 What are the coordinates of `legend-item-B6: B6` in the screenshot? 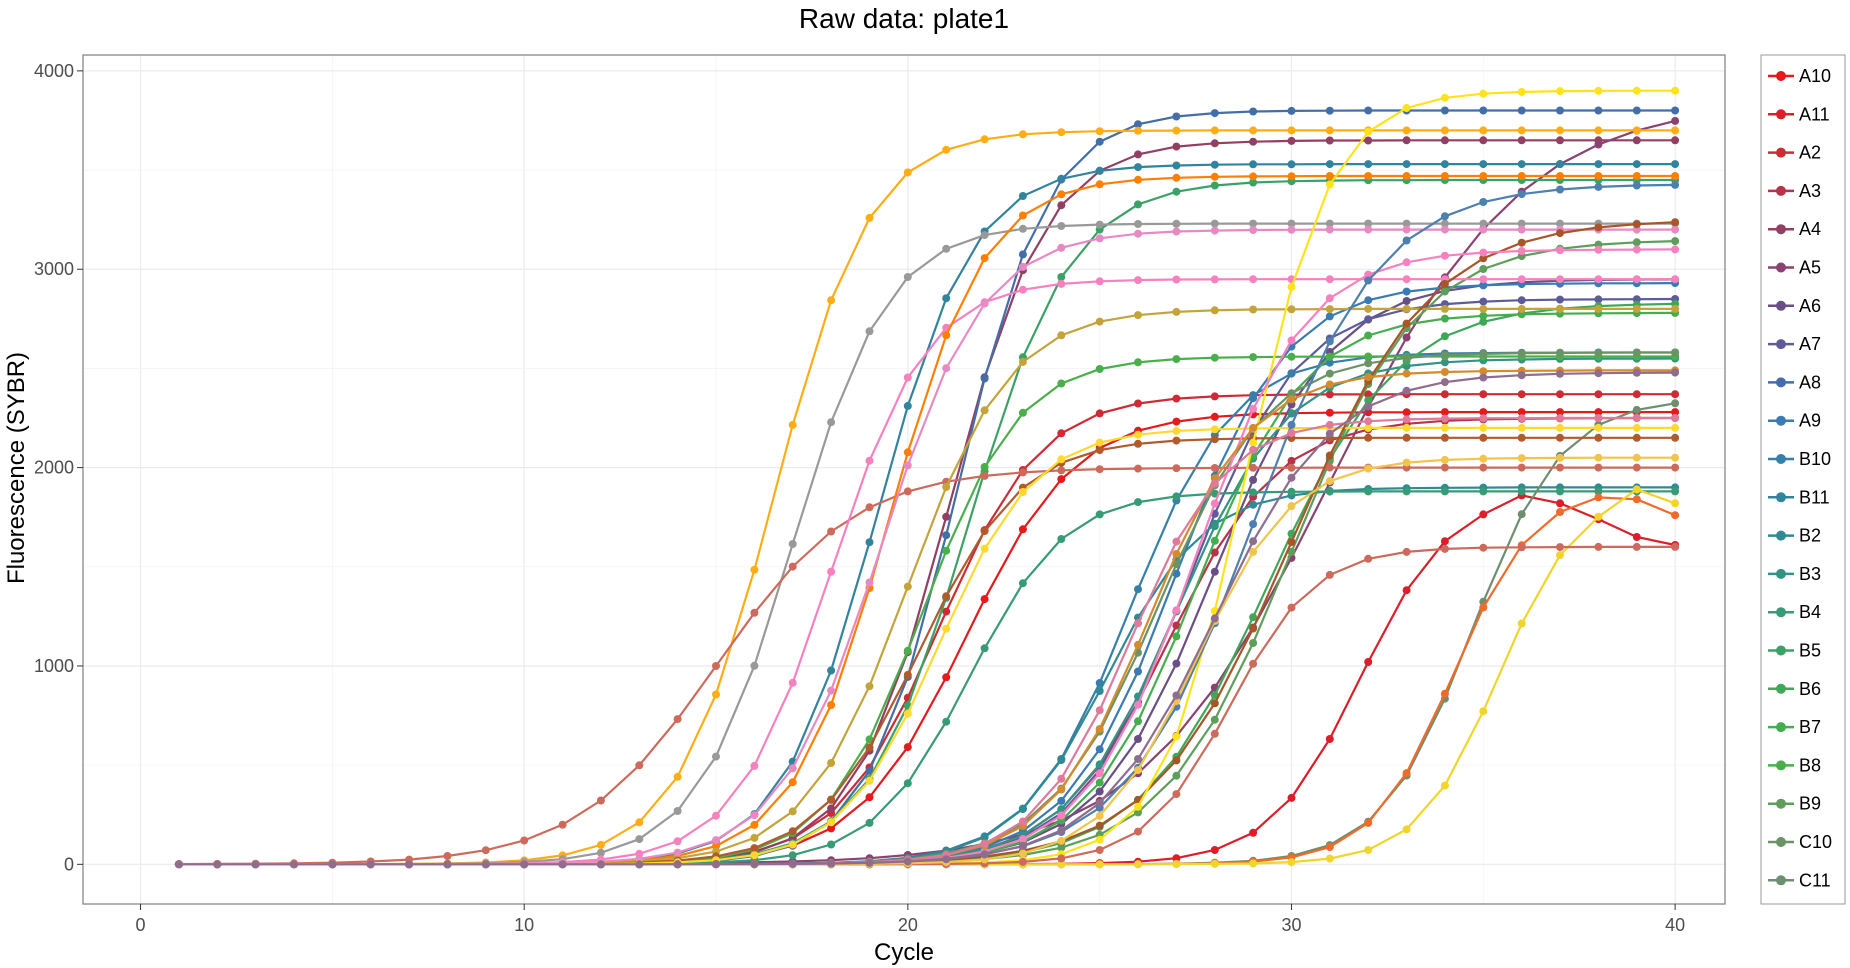 It's located at (1794, 689).